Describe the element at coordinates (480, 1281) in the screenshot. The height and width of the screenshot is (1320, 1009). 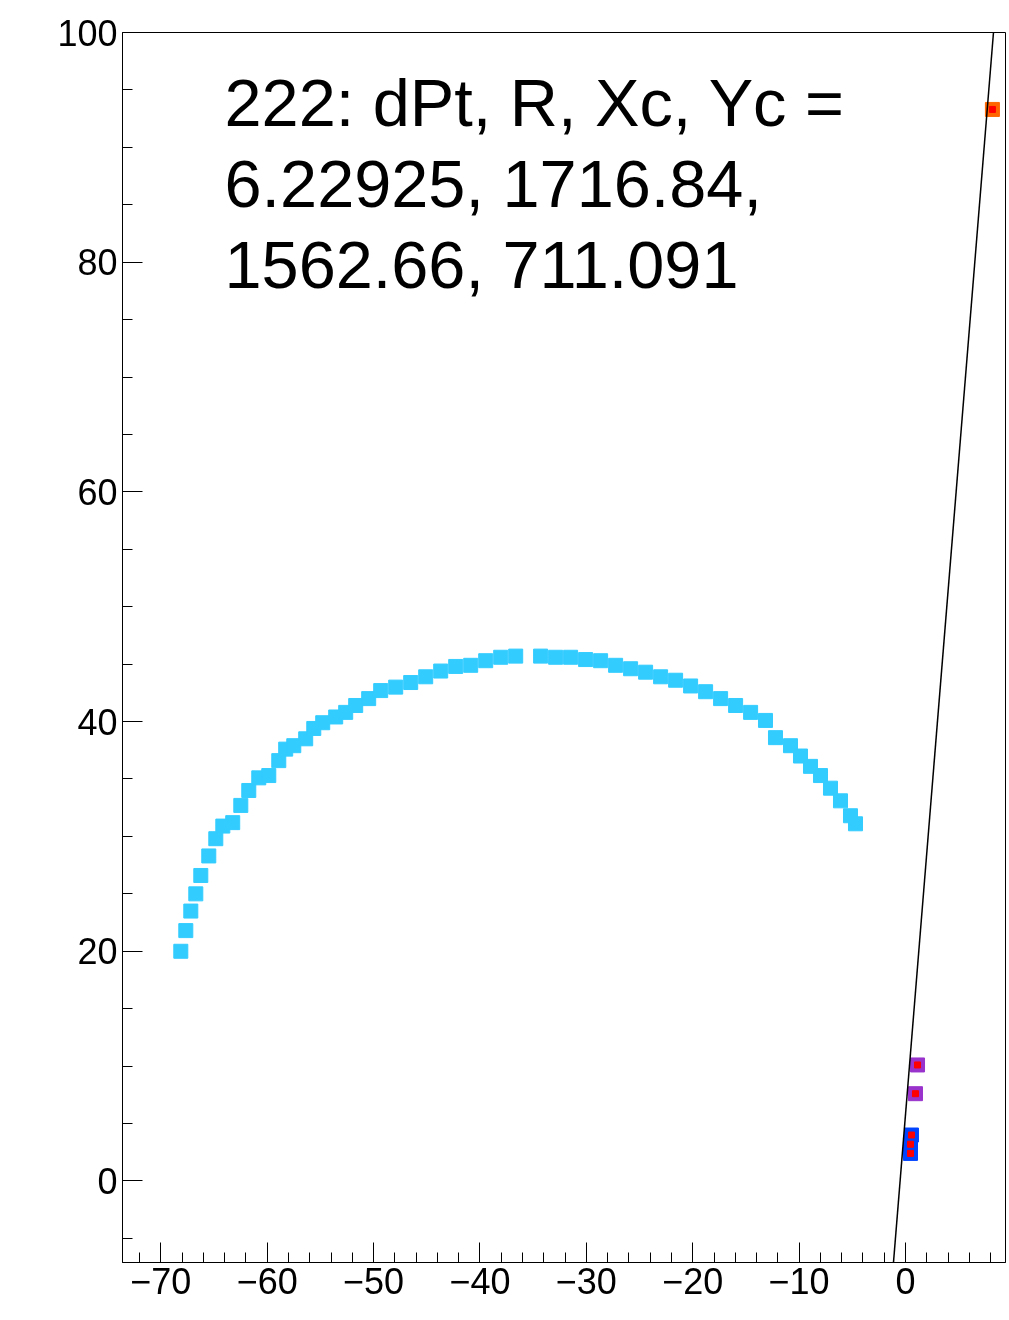
I see `x-tick-label: −40` at that location.